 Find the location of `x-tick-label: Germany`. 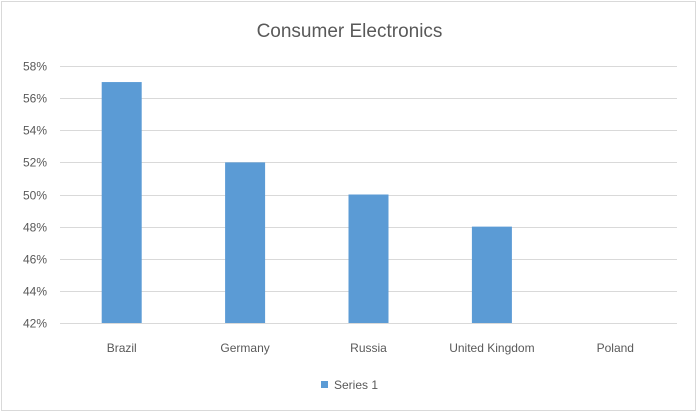

x-tick-label: Germany is located at coordinates (244, 348).